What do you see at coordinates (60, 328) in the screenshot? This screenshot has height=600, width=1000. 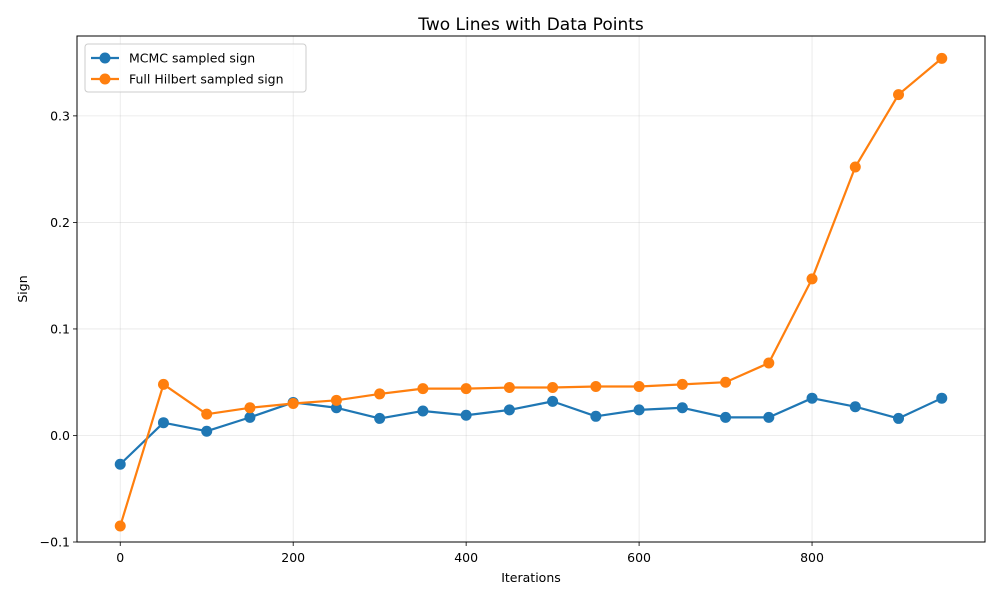 I see `y-tick-label: 0.1` at bounding box center [60, 328].